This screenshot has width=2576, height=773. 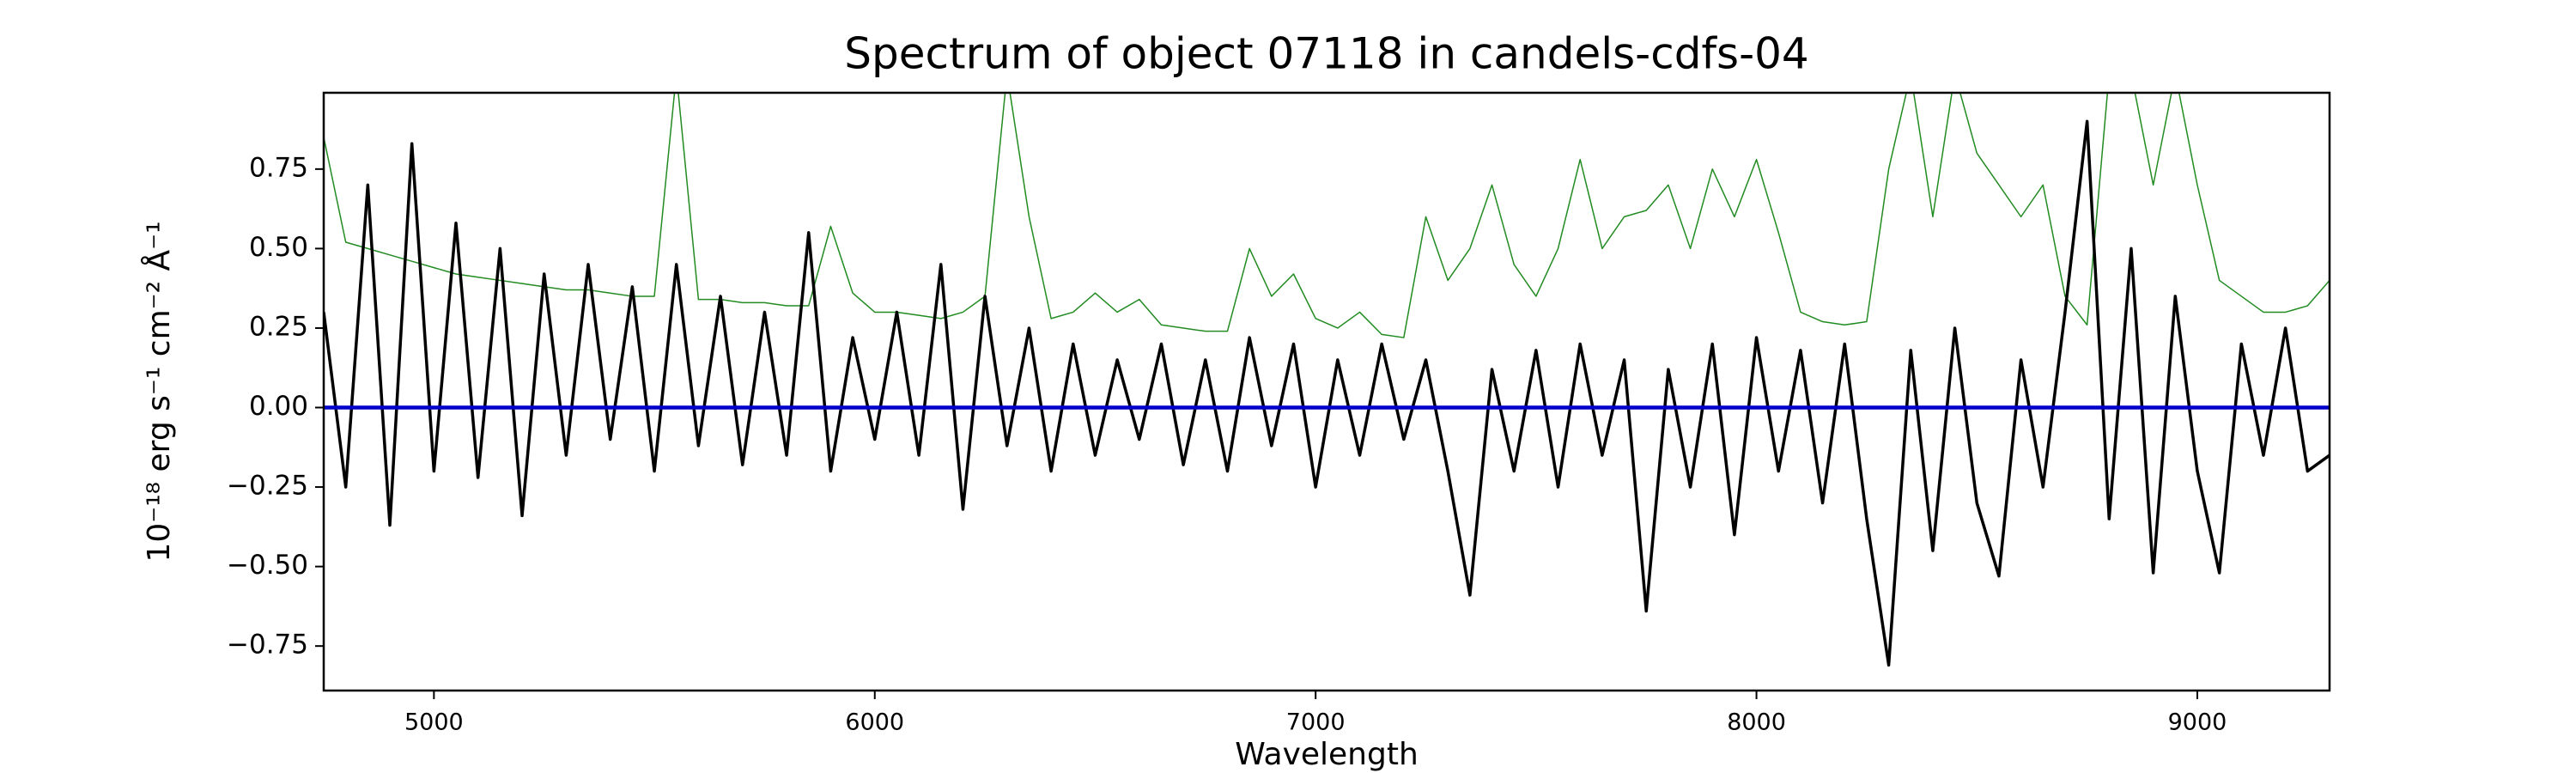 I want to click on y-tick-label: −0.50, so click(x=268, y=565).